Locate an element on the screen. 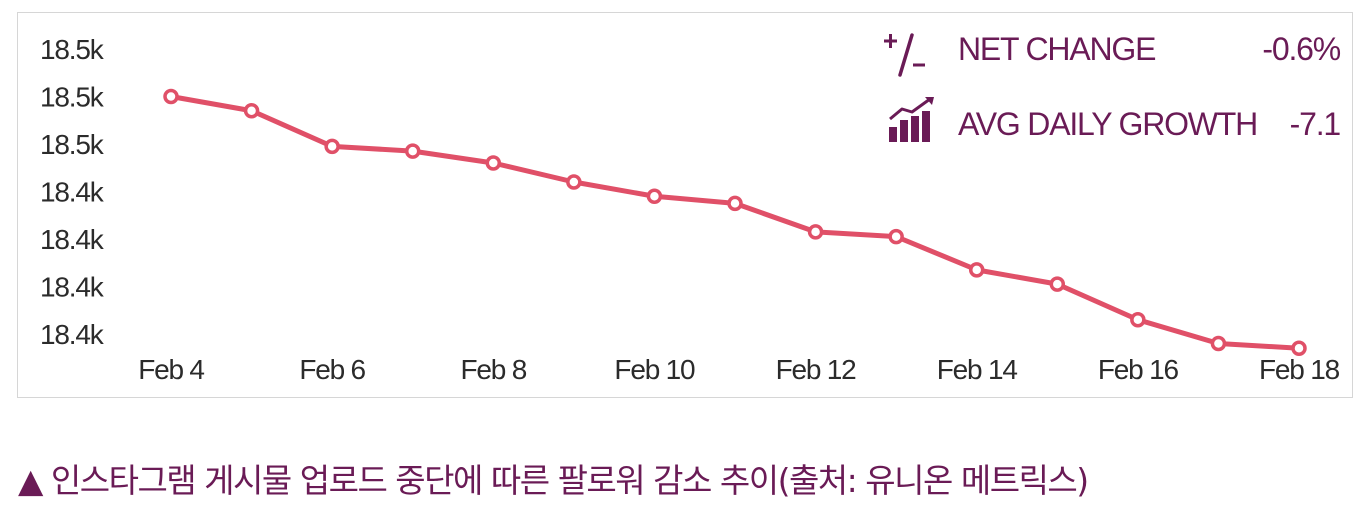 The image size is (1369, 519). plus-minus-icon is located at coordinates (904, 55).